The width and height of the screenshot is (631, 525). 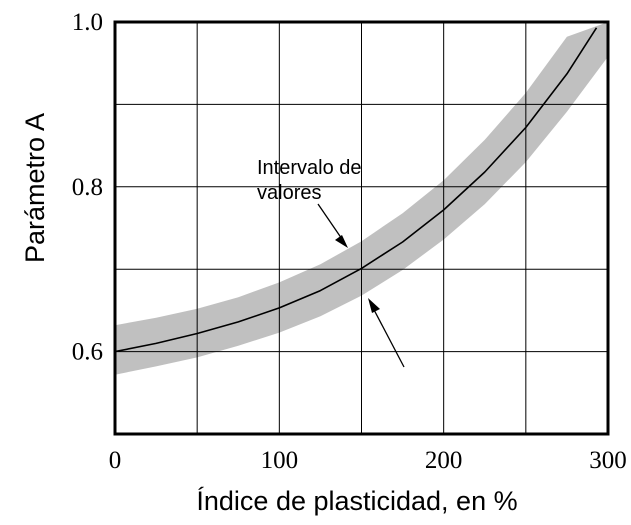 What do you see at coordinates (309, 168) in the screenshot?
I see `annotation-label-line-1: Intervalo de` at bounding box center [309, 168].